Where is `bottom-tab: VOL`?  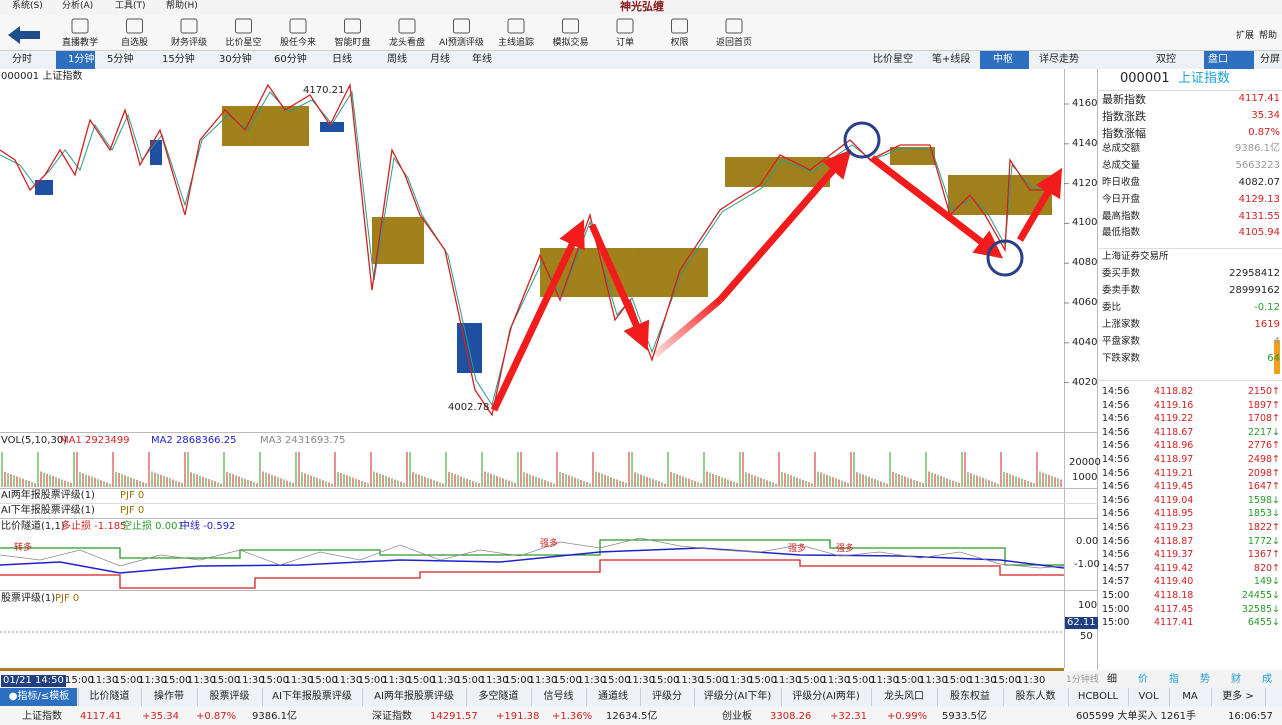 bottom-tab: VOL is located at coordinates (1148, 696).